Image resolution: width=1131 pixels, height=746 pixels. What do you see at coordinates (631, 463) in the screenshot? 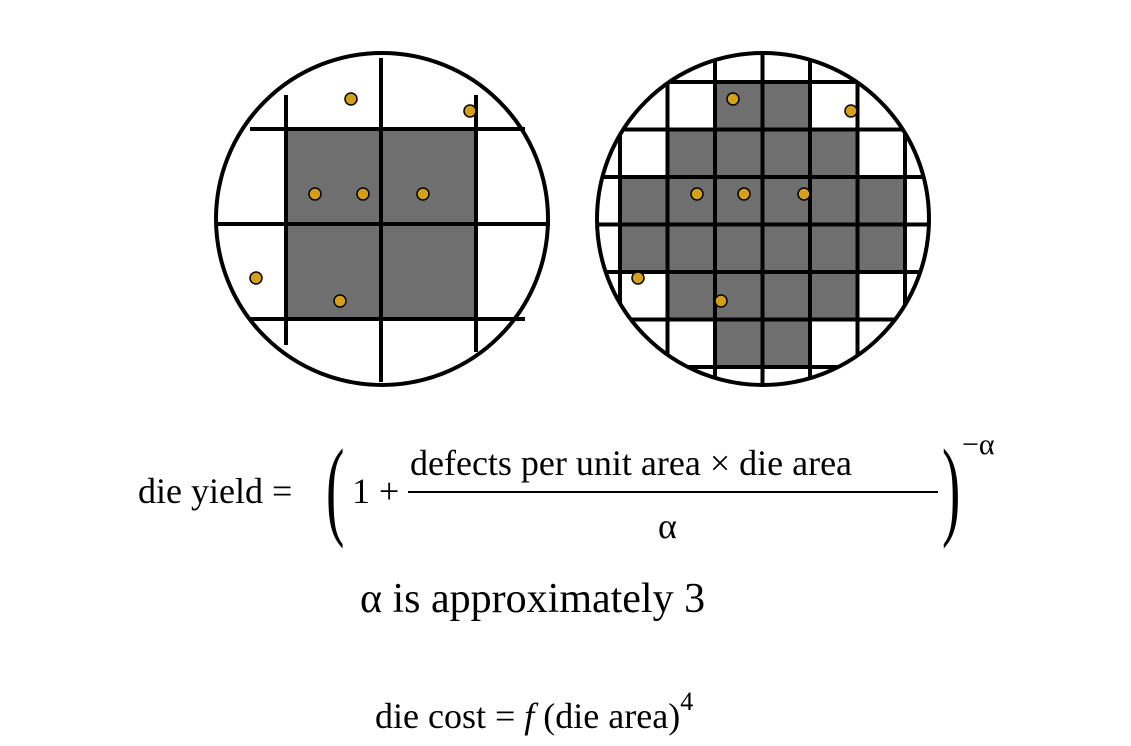
I see `fraction-numerator: defects per unit area × die area` at bounding box center [631, 463].